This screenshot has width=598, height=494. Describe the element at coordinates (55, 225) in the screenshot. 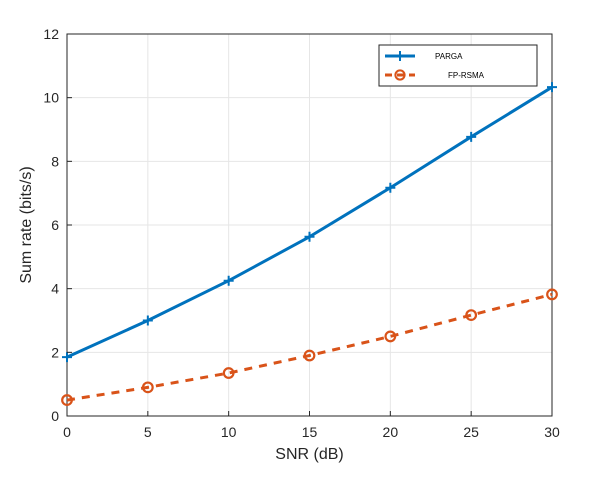

I see `y-tick-label: 6` at that location.